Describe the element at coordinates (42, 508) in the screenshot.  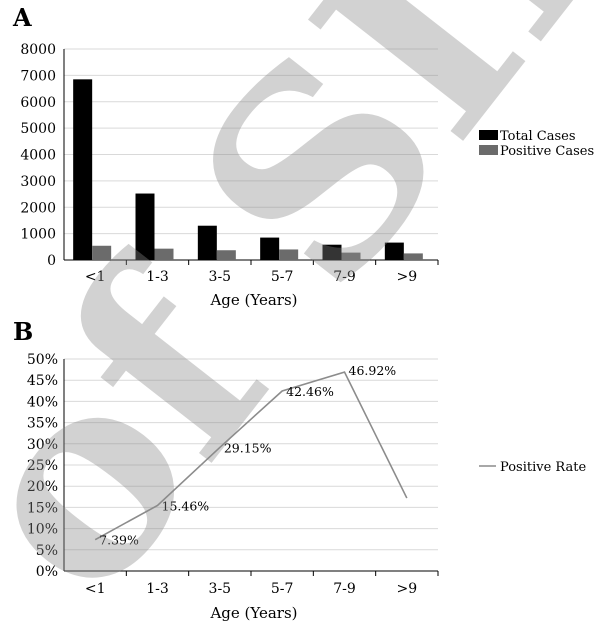
I see `y-tick-label: 15%` at that location.